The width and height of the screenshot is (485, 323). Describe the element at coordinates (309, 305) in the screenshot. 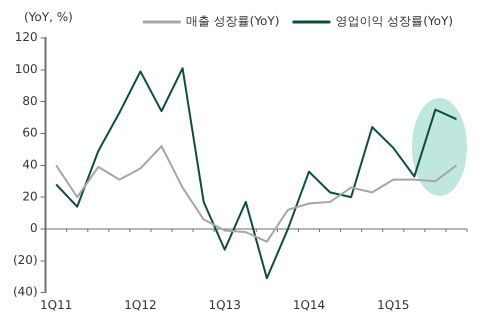

I see `x-tick-label: 1Q14` at that location.